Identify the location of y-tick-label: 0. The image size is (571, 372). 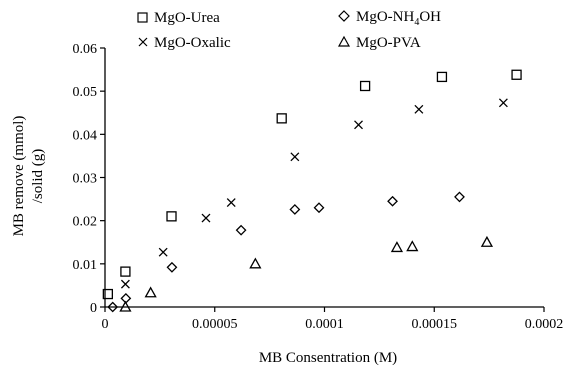
(93, 308).